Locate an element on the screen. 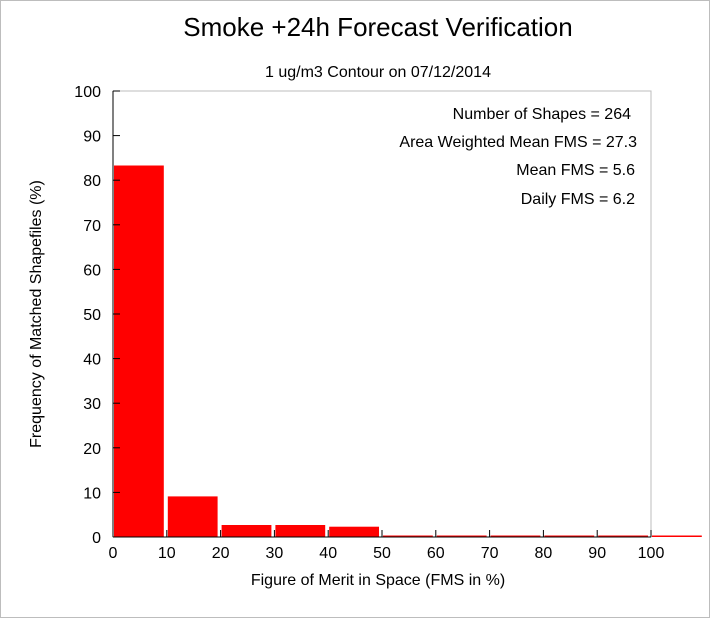 The height and width of the screenshot is (618, 710). y-tick-label-40: 40 is located at coordinates (92, 360).